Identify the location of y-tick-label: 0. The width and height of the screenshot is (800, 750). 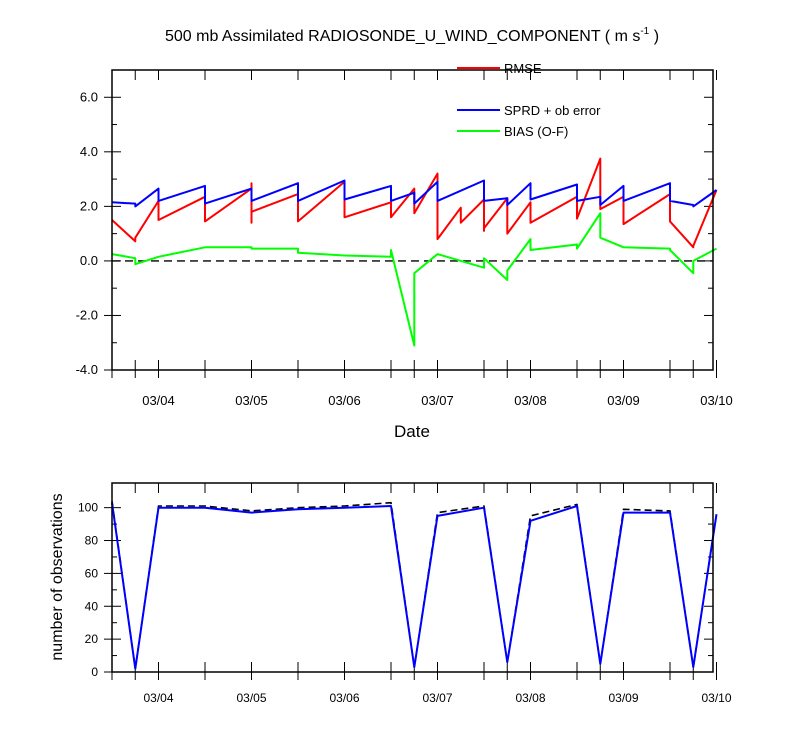
(94, 672).